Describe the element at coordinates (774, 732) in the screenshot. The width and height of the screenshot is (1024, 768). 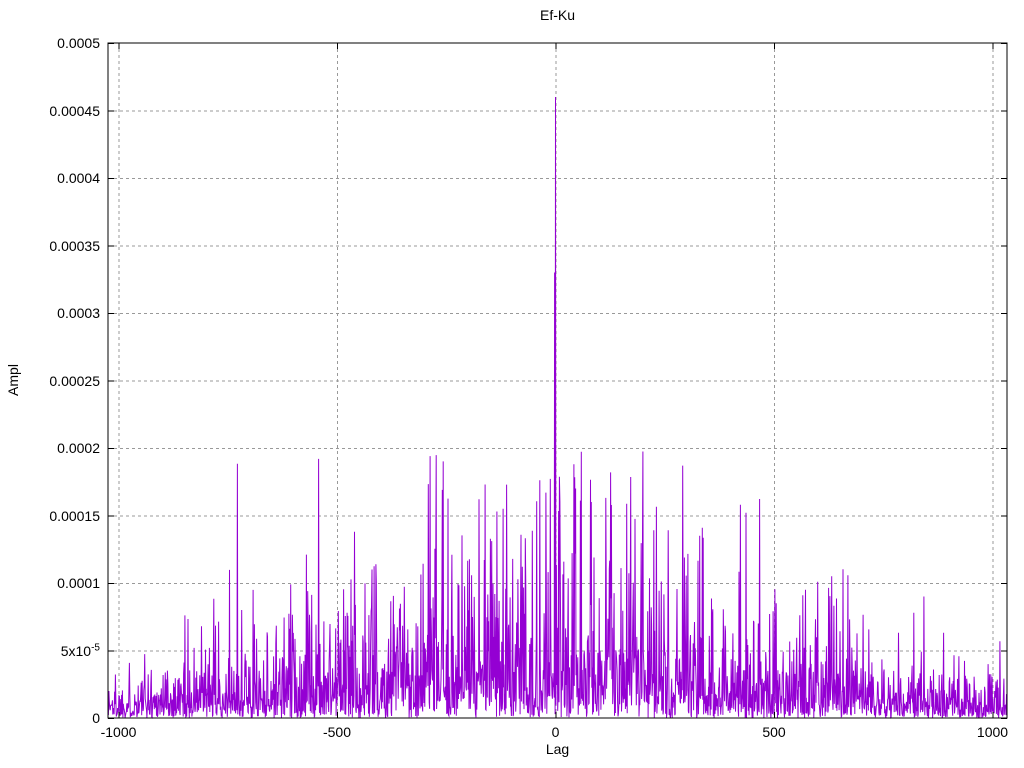
I see `x-tick-label: 500` at that location.